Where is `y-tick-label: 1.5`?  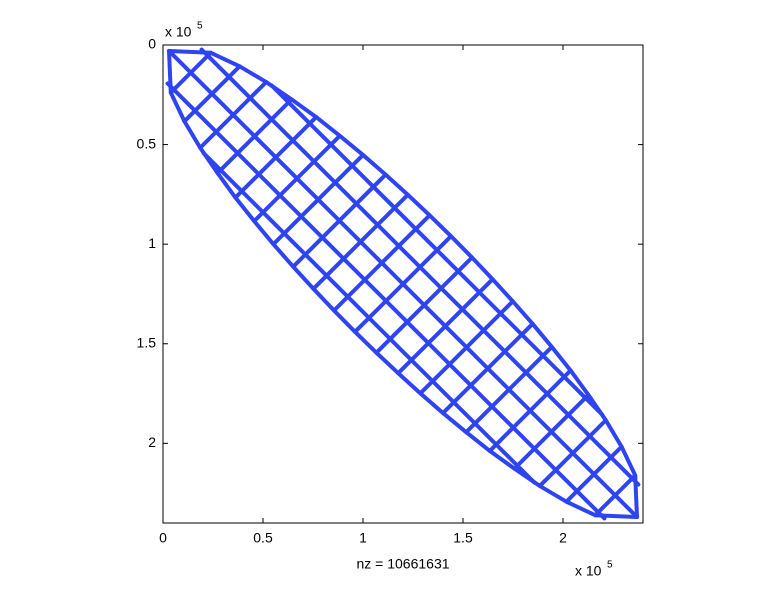
y-tick-label: 1.5 is located at coordinates (147, 342).